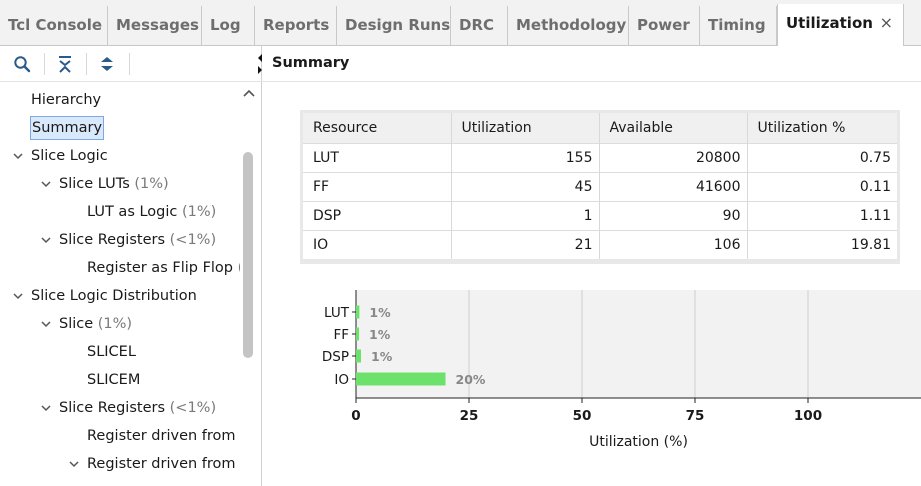 This screenshot has width=921, height=486. I want to click on navigator-toolbar, so click(131, 64).